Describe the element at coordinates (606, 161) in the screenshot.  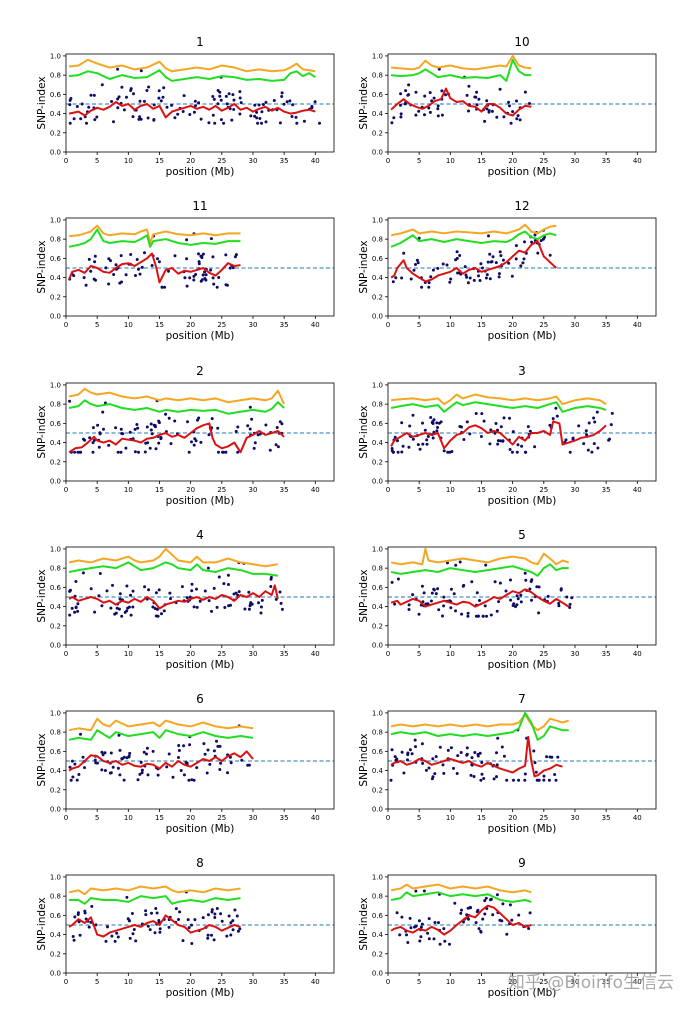
I see `x-tick-label: 35` at that location.